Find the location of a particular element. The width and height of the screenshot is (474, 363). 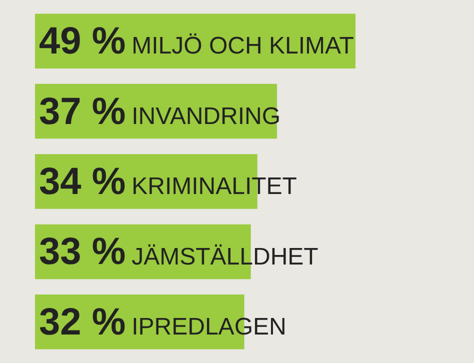

data-label: 37 % is located at coordinates (82, 111).